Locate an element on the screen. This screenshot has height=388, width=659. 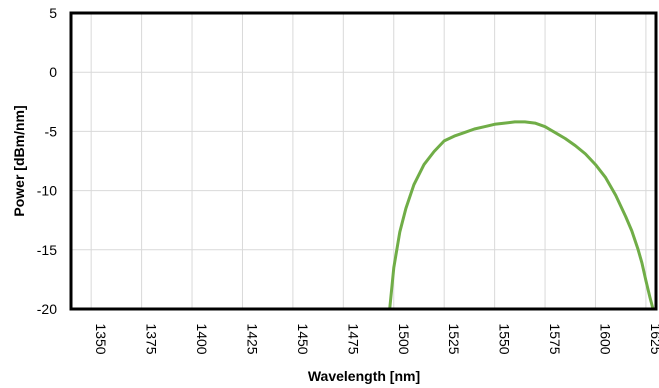
x-tick-label: 1450 is located at coordinates (303, 338).